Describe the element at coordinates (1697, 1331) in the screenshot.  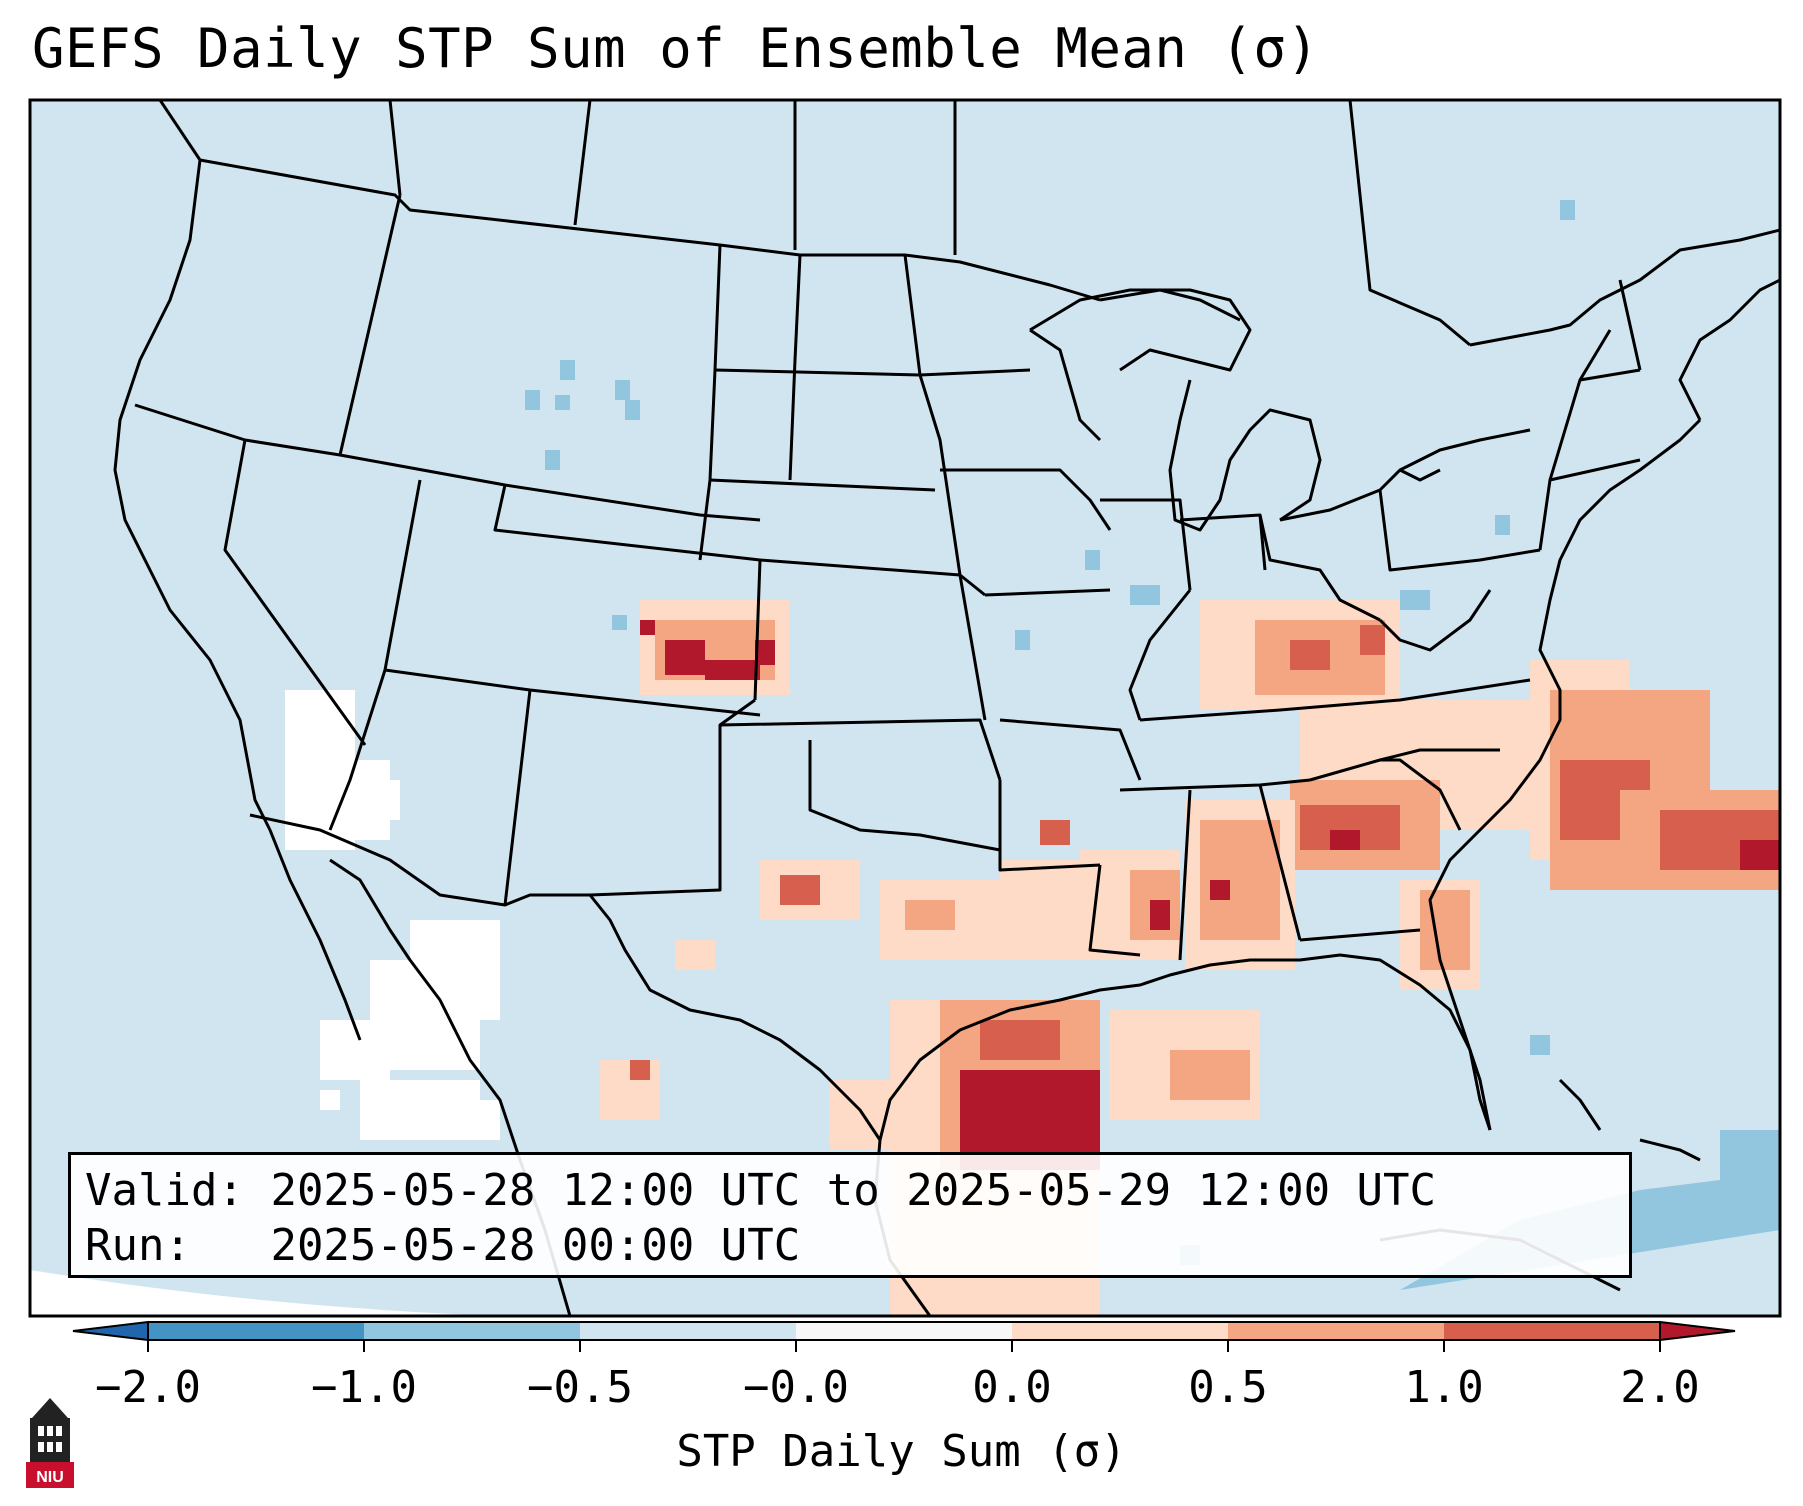
I see `colorbar-over-triangle` at that location.